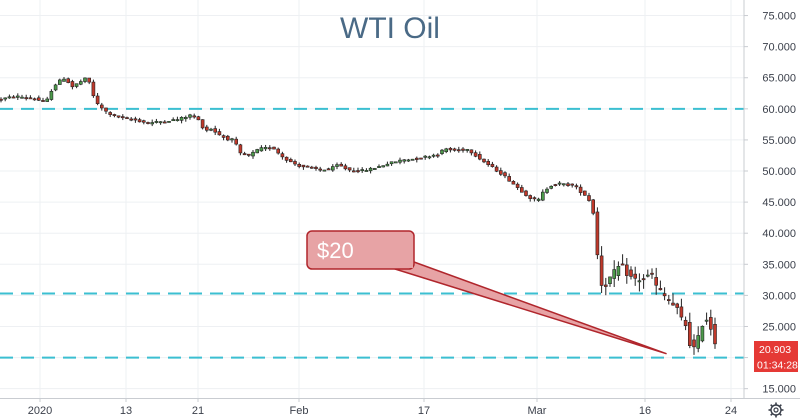  Describe the element at coordinates (424, 411) in the screenshot. I see `x-tick-label: 17` at that location.